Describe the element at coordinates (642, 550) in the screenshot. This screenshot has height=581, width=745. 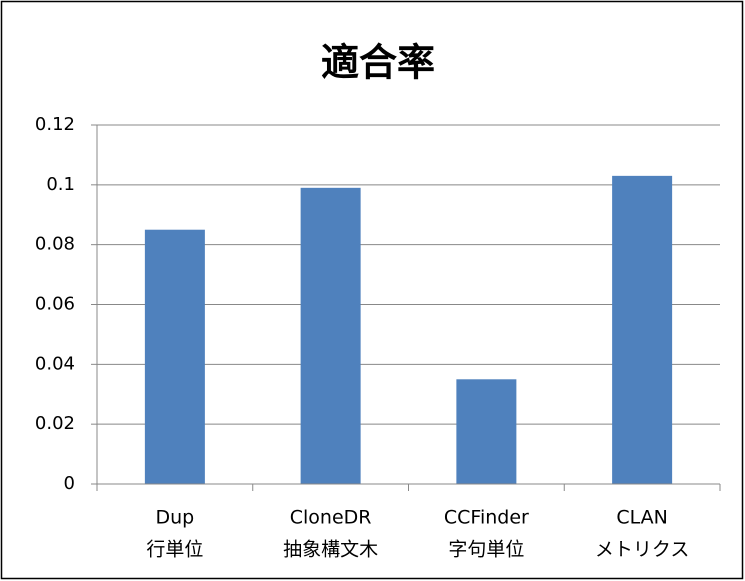
I see `x-tick-label: メトリクス` at that location.